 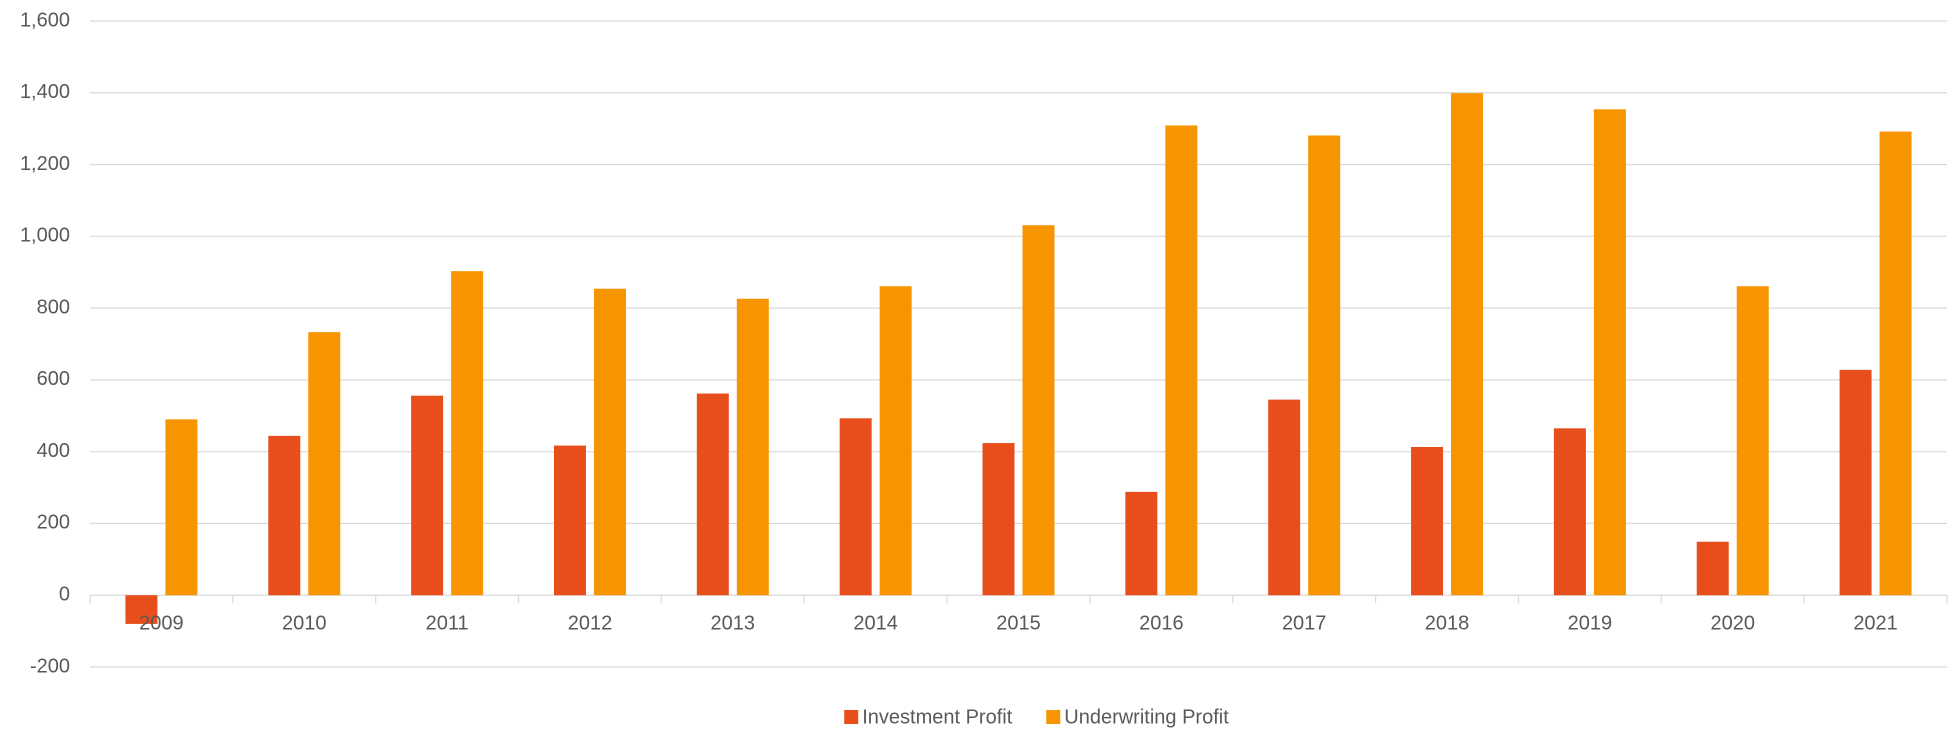 I want to click on x-tick-label: 2017, so click(x=1304, y=624).